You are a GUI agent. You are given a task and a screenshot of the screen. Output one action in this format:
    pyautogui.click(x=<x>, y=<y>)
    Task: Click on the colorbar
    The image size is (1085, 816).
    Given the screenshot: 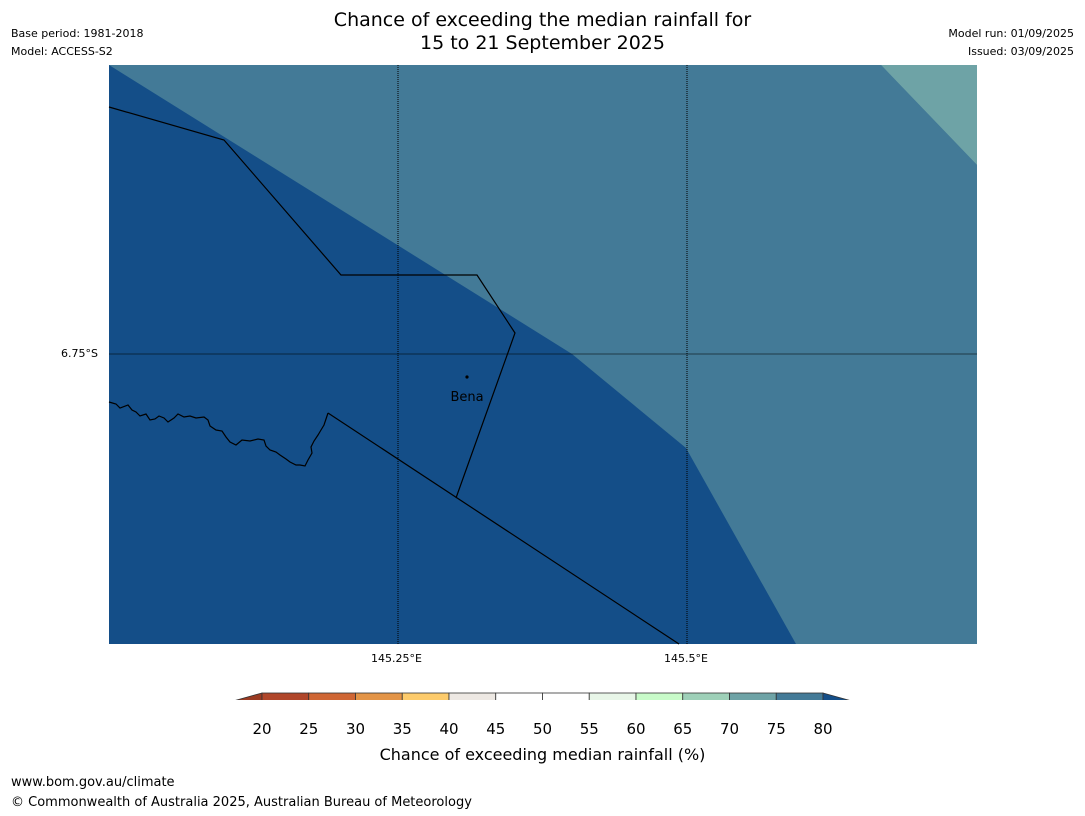 What is the action you would take?
    pyautogui.click(x=542, y=696)
    